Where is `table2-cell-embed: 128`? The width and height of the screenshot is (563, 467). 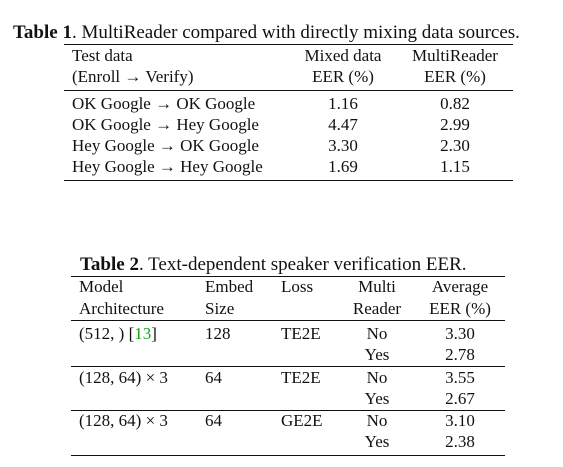
table2-cell-embed: 128 is located at coordinates (218, 333).